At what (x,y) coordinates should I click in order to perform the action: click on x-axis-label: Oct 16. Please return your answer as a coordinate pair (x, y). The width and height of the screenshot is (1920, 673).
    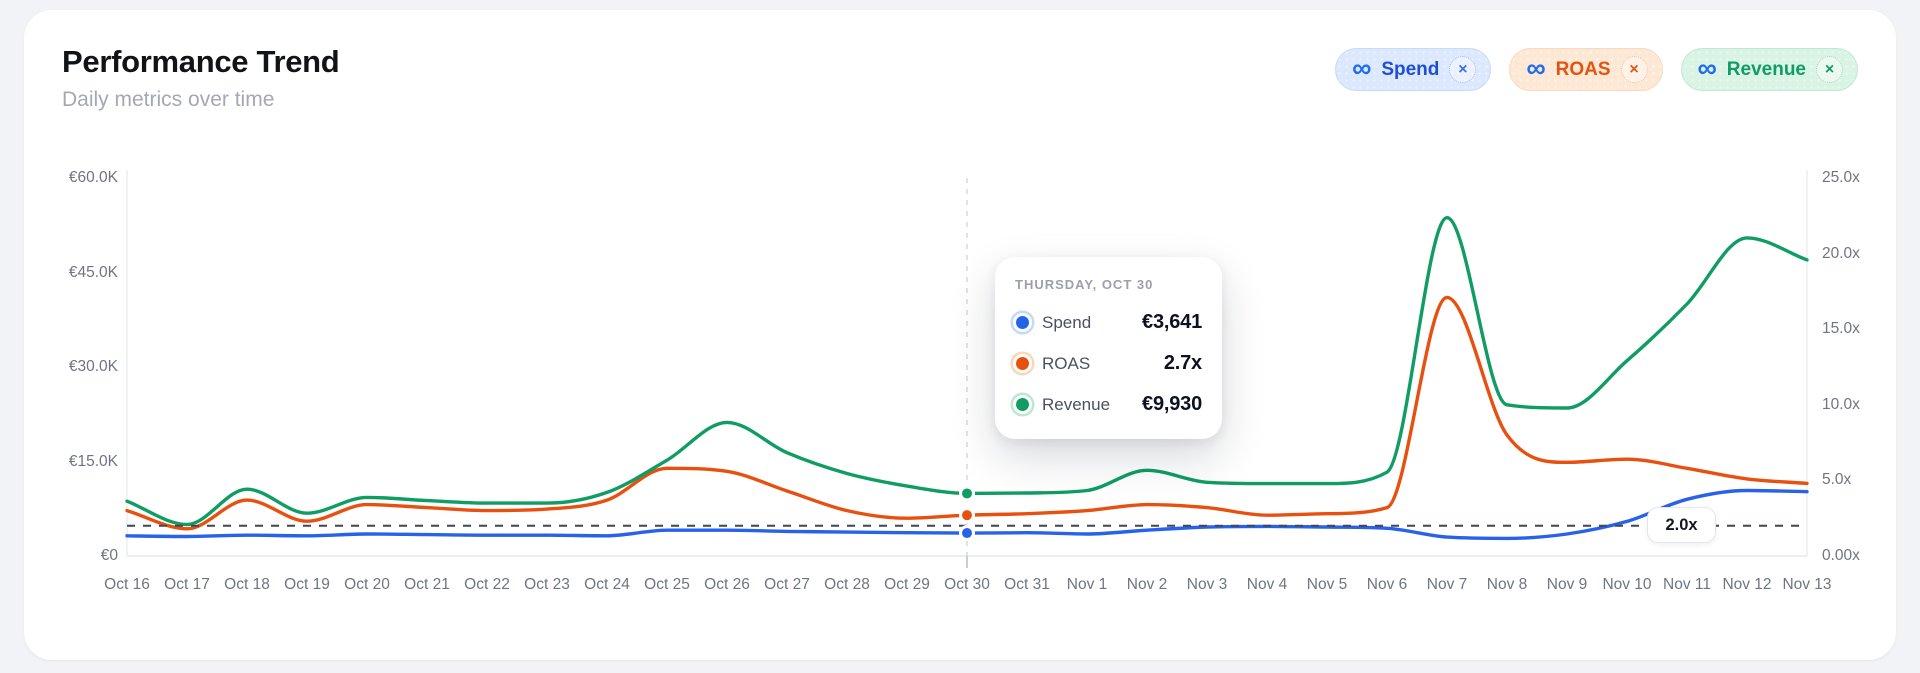
    Looking at the image, I should click on (127, 584).